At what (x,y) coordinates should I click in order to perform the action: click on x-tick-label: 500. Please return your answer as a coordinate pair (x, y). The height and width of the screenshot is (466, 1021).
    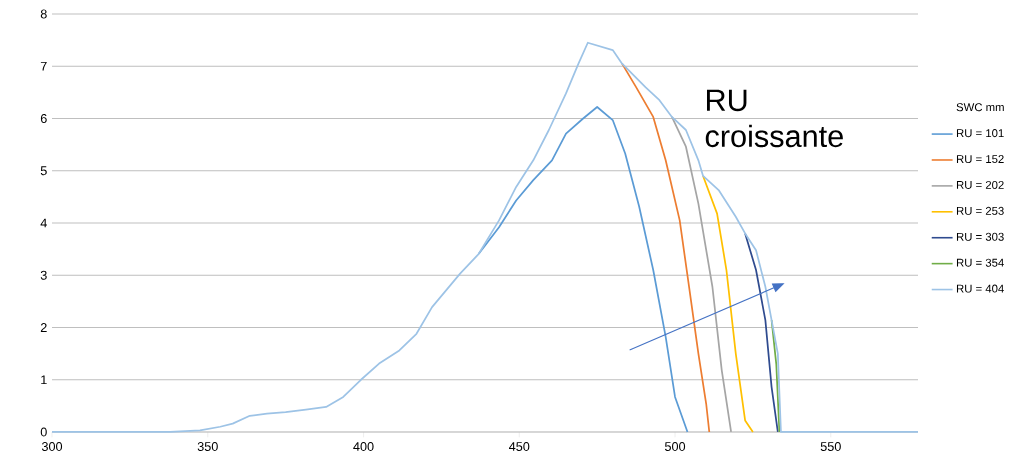
    Looking at the image, I should click on (675, 446).